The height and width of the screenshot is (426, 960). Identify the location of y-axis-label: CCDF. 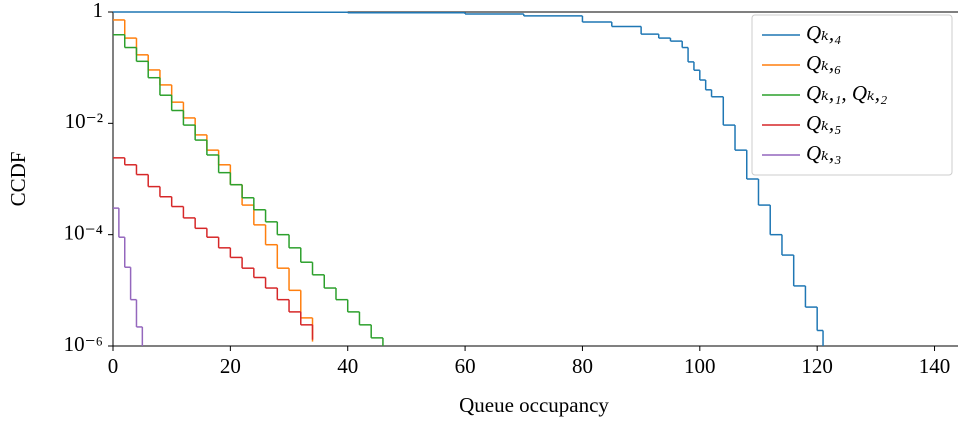
(18, 179).